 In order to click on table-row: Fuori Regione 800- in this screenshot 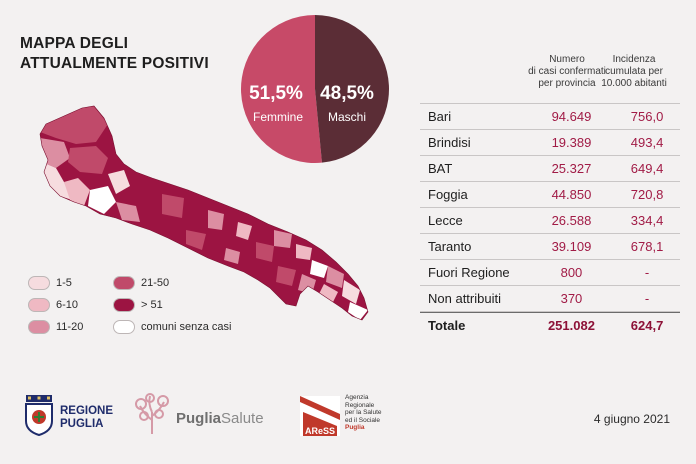, I will do `click(550, 273)`.